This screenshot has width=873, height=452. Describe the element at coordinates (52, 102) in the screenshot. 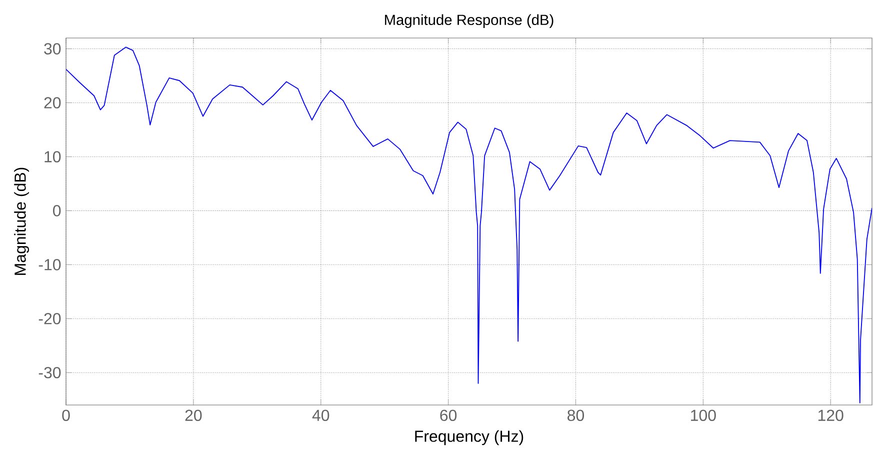

I see `y-tick-label: 20` at that location.